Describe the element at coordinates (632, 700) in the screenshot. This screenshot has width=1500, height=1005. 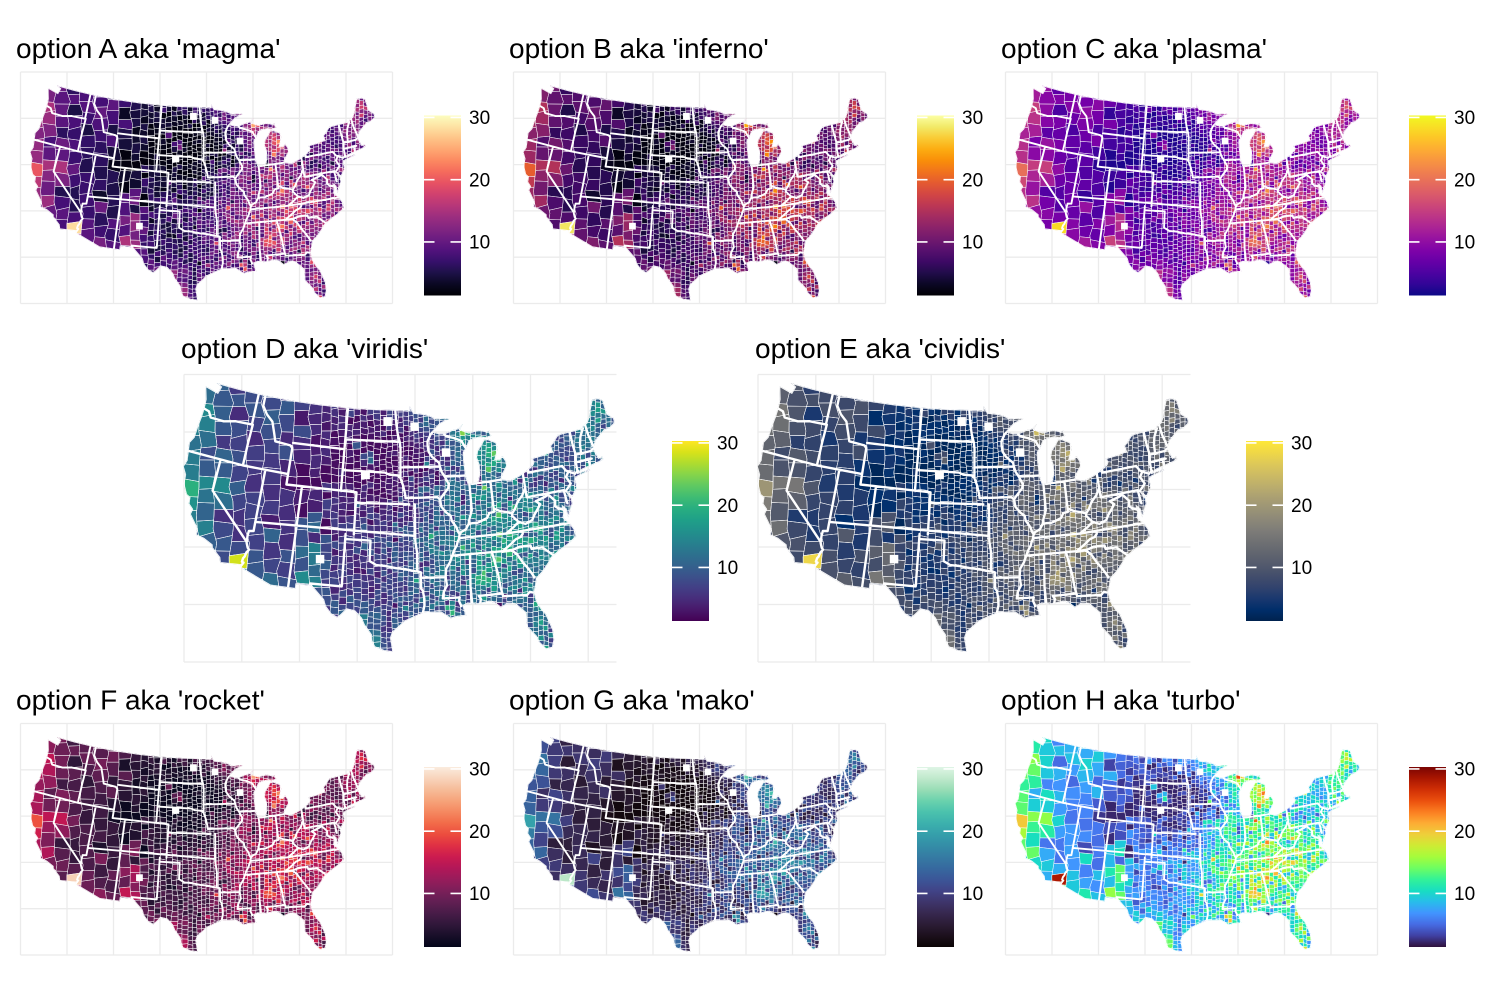
I see `svg-text: option G aka 'mako'` at that location.